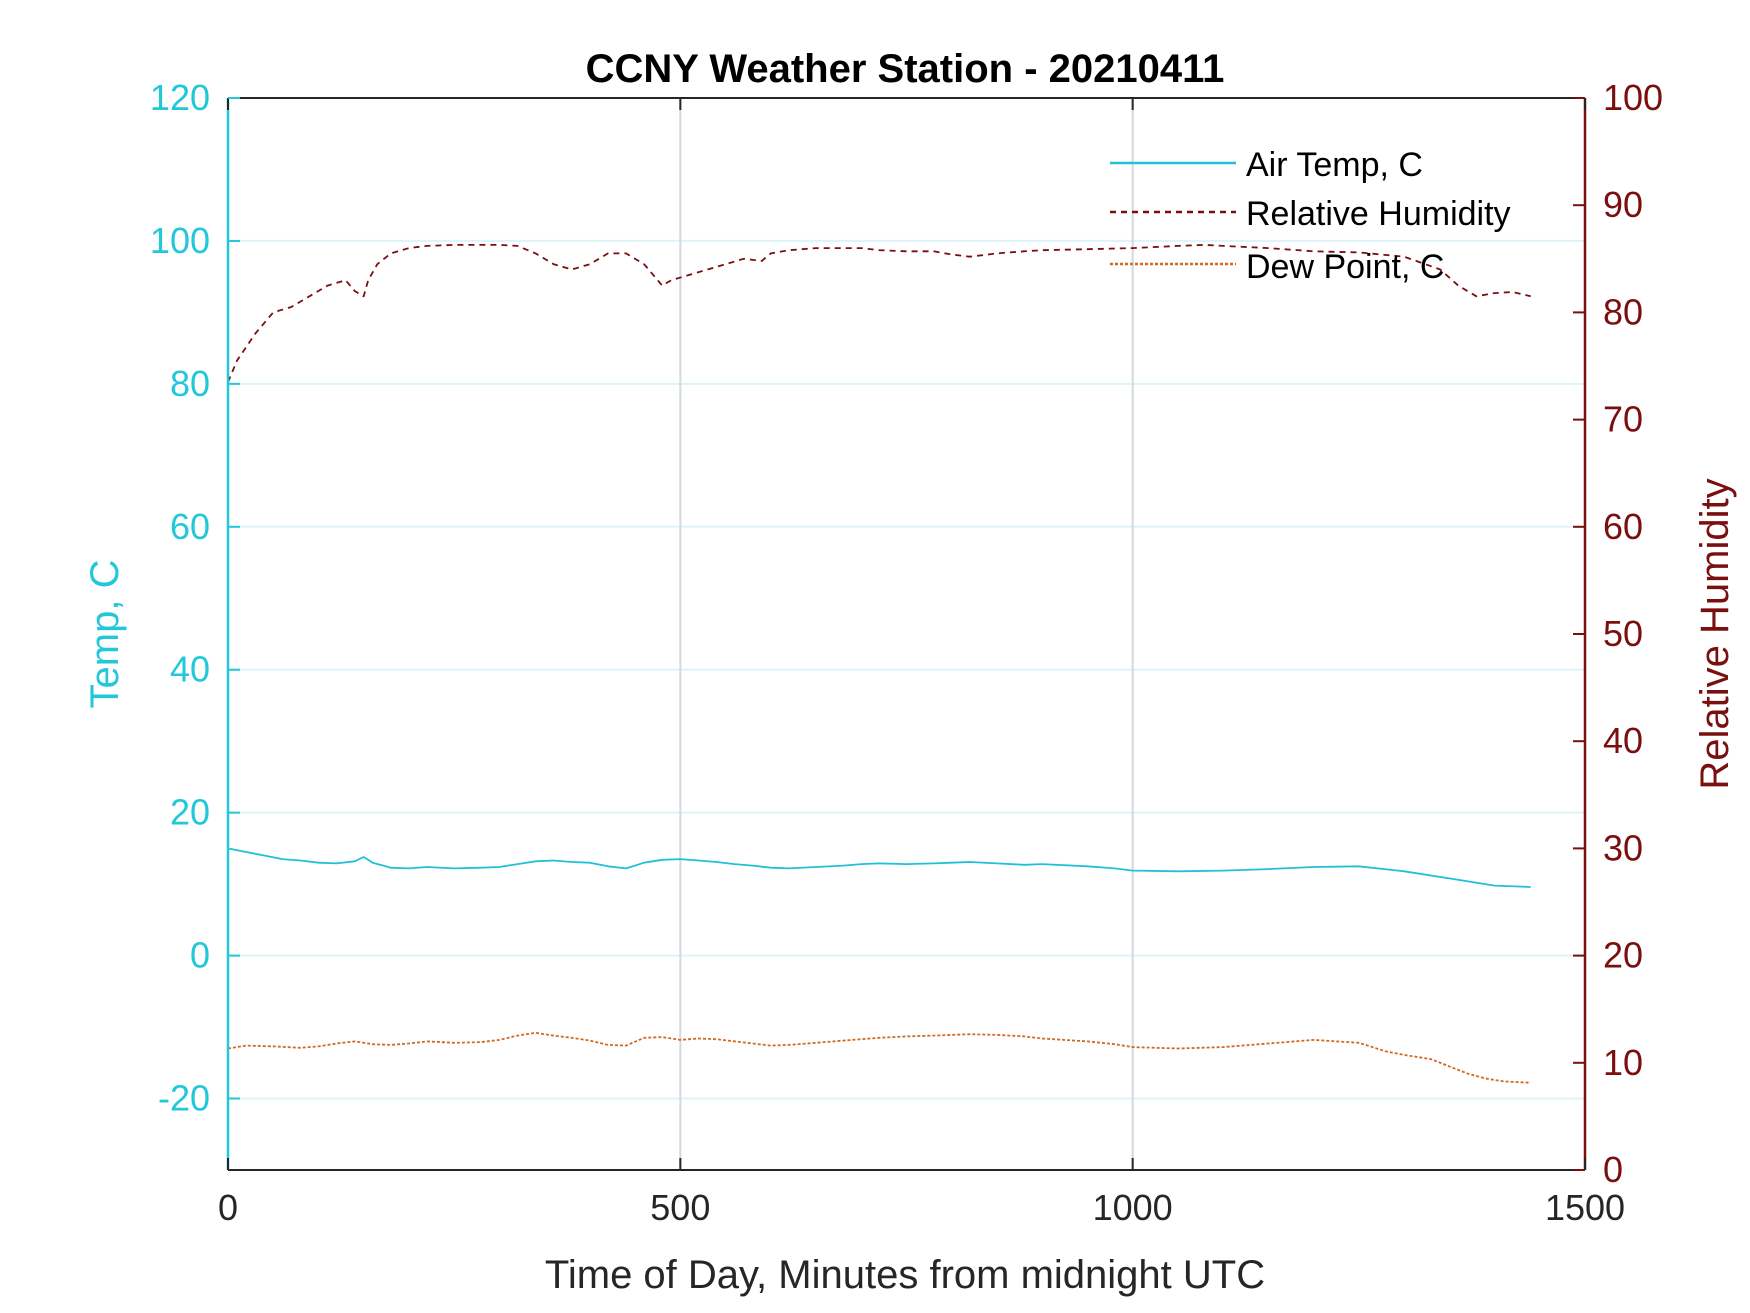  What do you see at coordinates (228, 1207) in the screenshot?
I see `x-tick-label: 0` at bounding box center [228, 1207].